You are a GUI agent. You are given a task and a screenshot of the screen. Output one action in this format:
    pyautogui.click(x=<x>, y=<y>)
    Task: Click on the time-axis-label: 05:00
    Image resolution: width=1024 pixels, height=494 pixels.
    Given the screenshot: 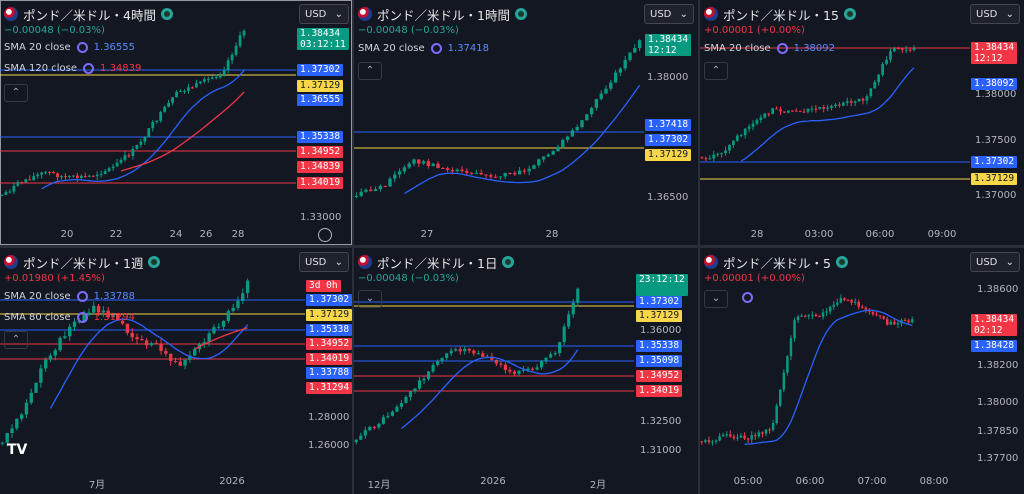 What is the action you would take?
    pyautogui.click(x=748, y=481)
    